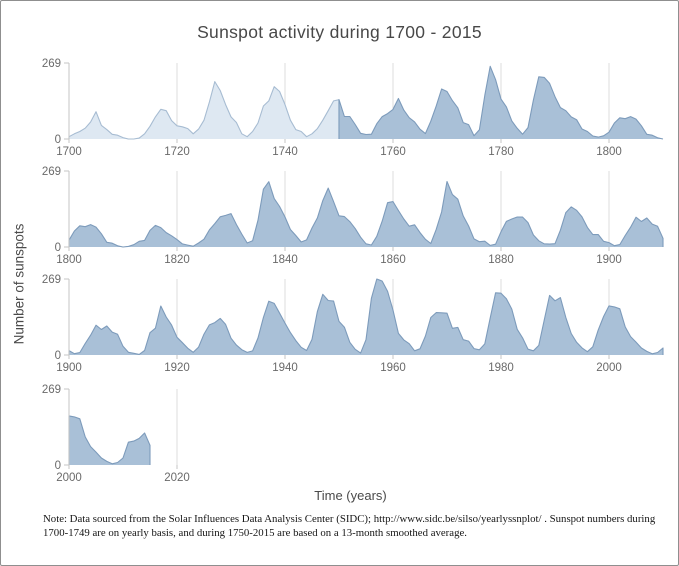  I want to click on area-yearly, so click(204, 110).